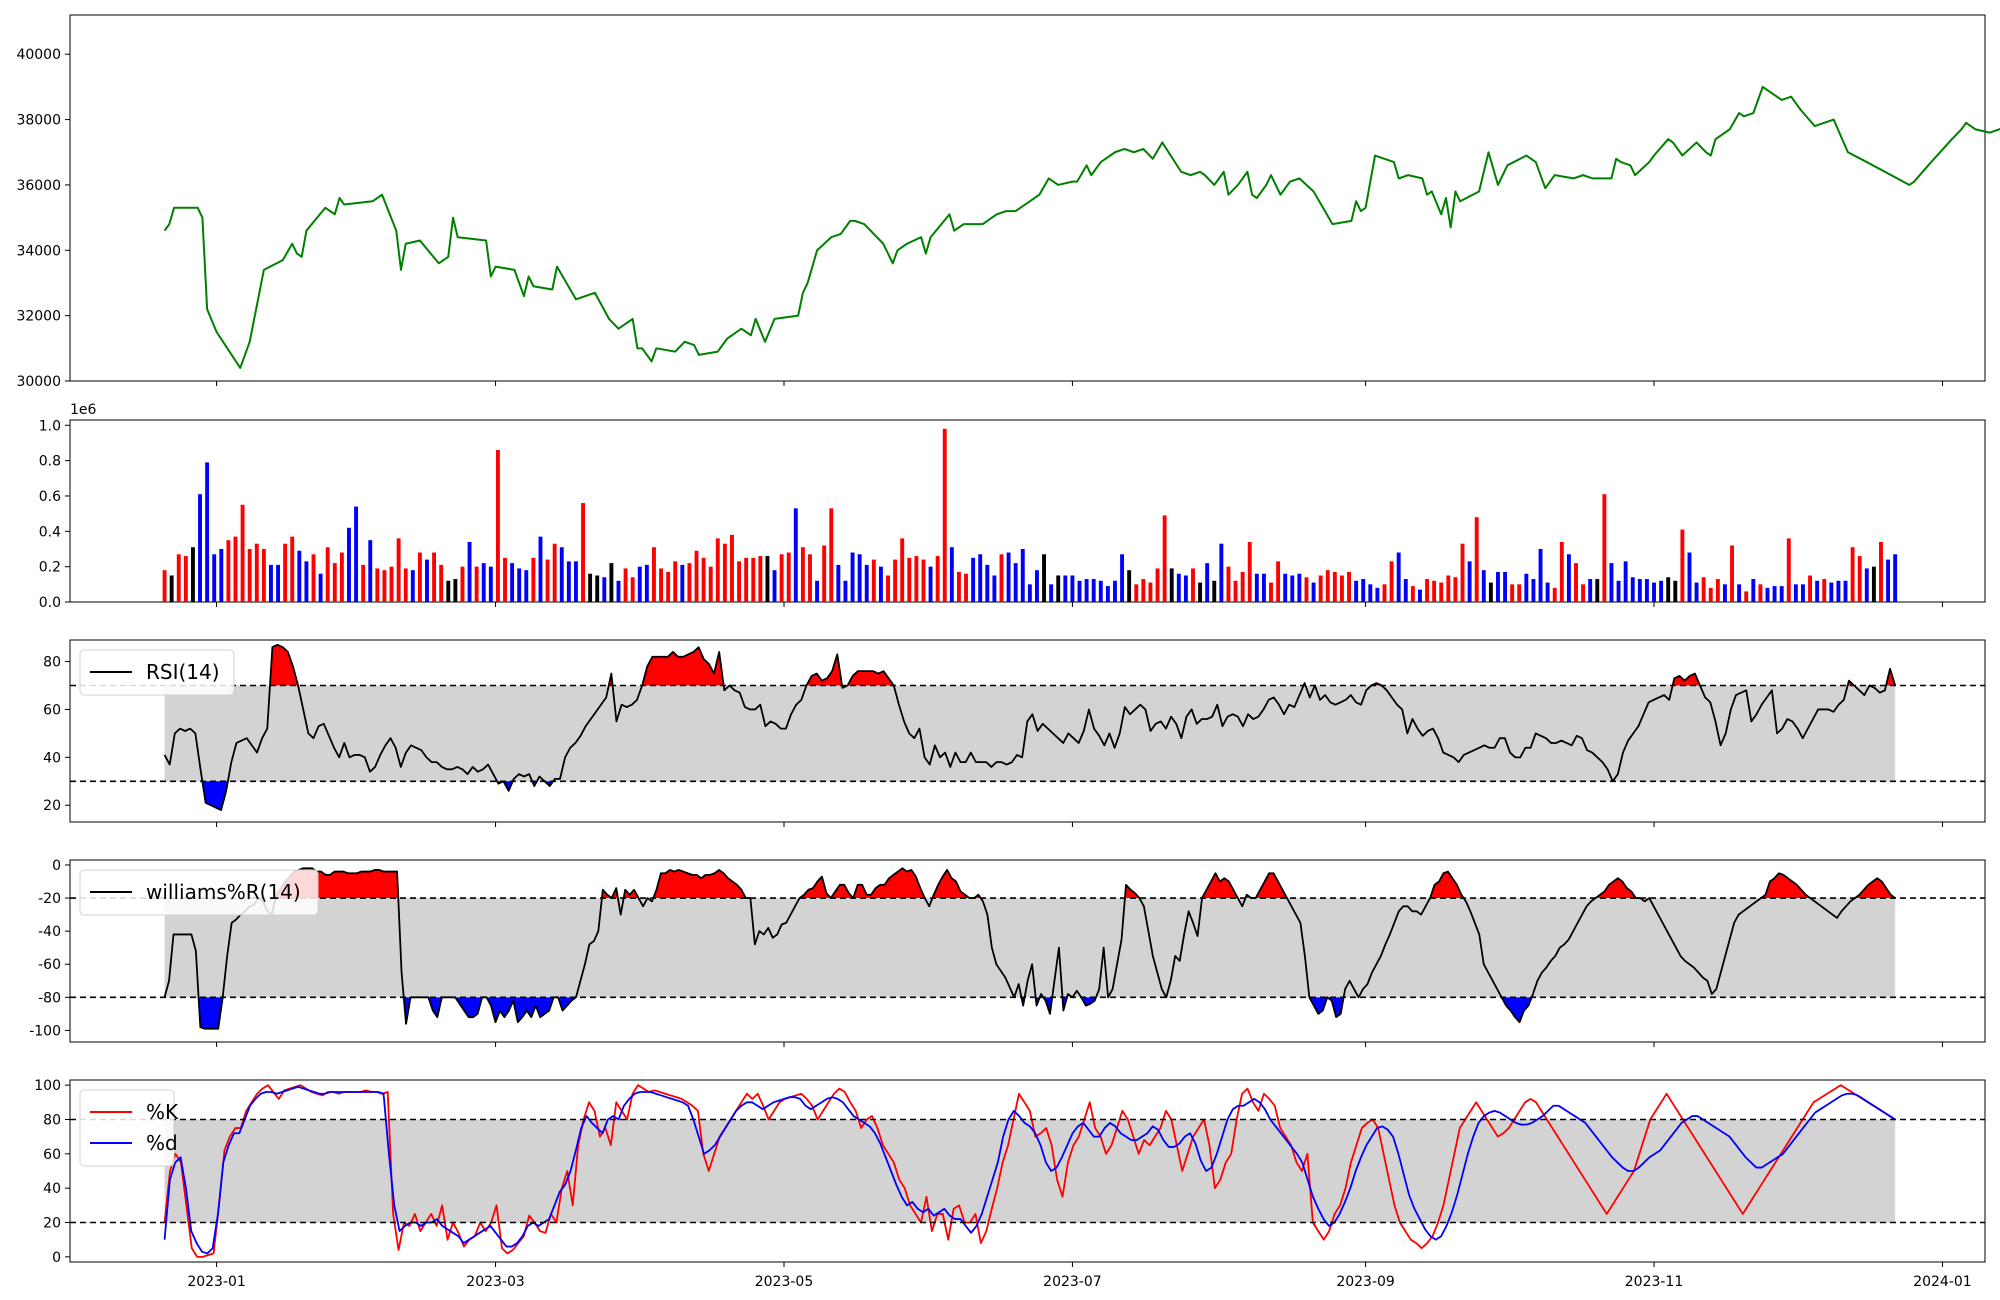 Image resolution: width=2000 pixels, height=1300 pixels. I want to click on panel-2-legend-box, so click(157, 672).